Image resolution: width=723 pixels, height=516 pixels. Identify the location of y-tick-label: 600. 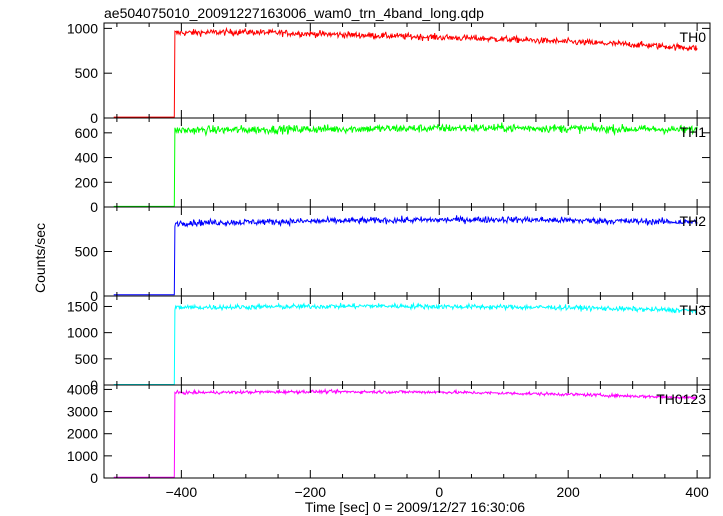
(87, 133).